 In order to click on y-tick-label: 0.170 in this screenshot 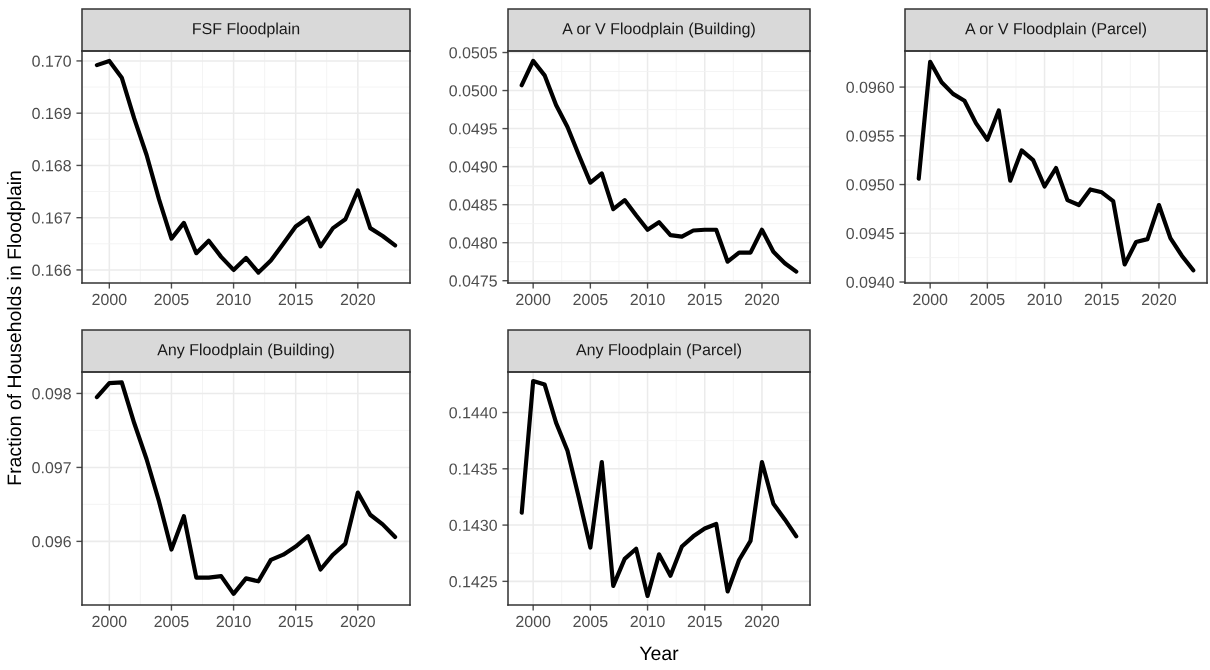, I will do `click(51, 61)`.